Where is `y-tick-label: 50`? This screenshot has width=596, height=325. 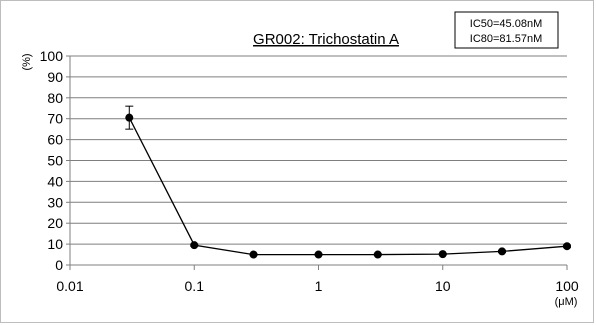 y-tick-label: 50 is located at coordinates (55, 161).